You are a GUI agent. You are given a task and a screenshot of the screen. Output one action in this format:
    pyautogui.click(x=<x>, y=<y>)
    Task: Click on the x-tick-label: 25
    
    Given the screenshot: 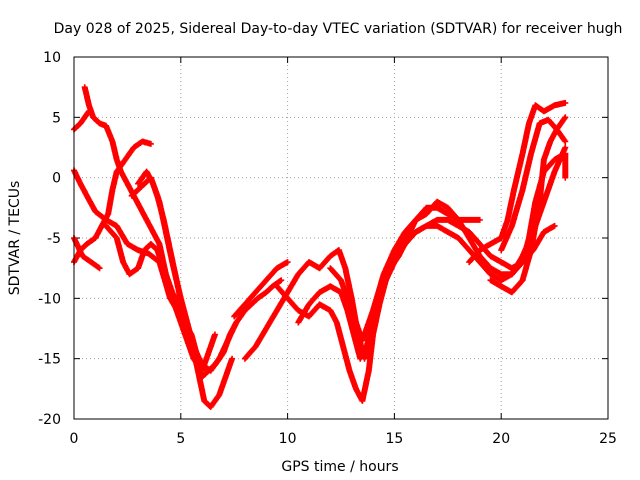 What is the action you would take?
    pyautogui.click(x=608, y=439)
    